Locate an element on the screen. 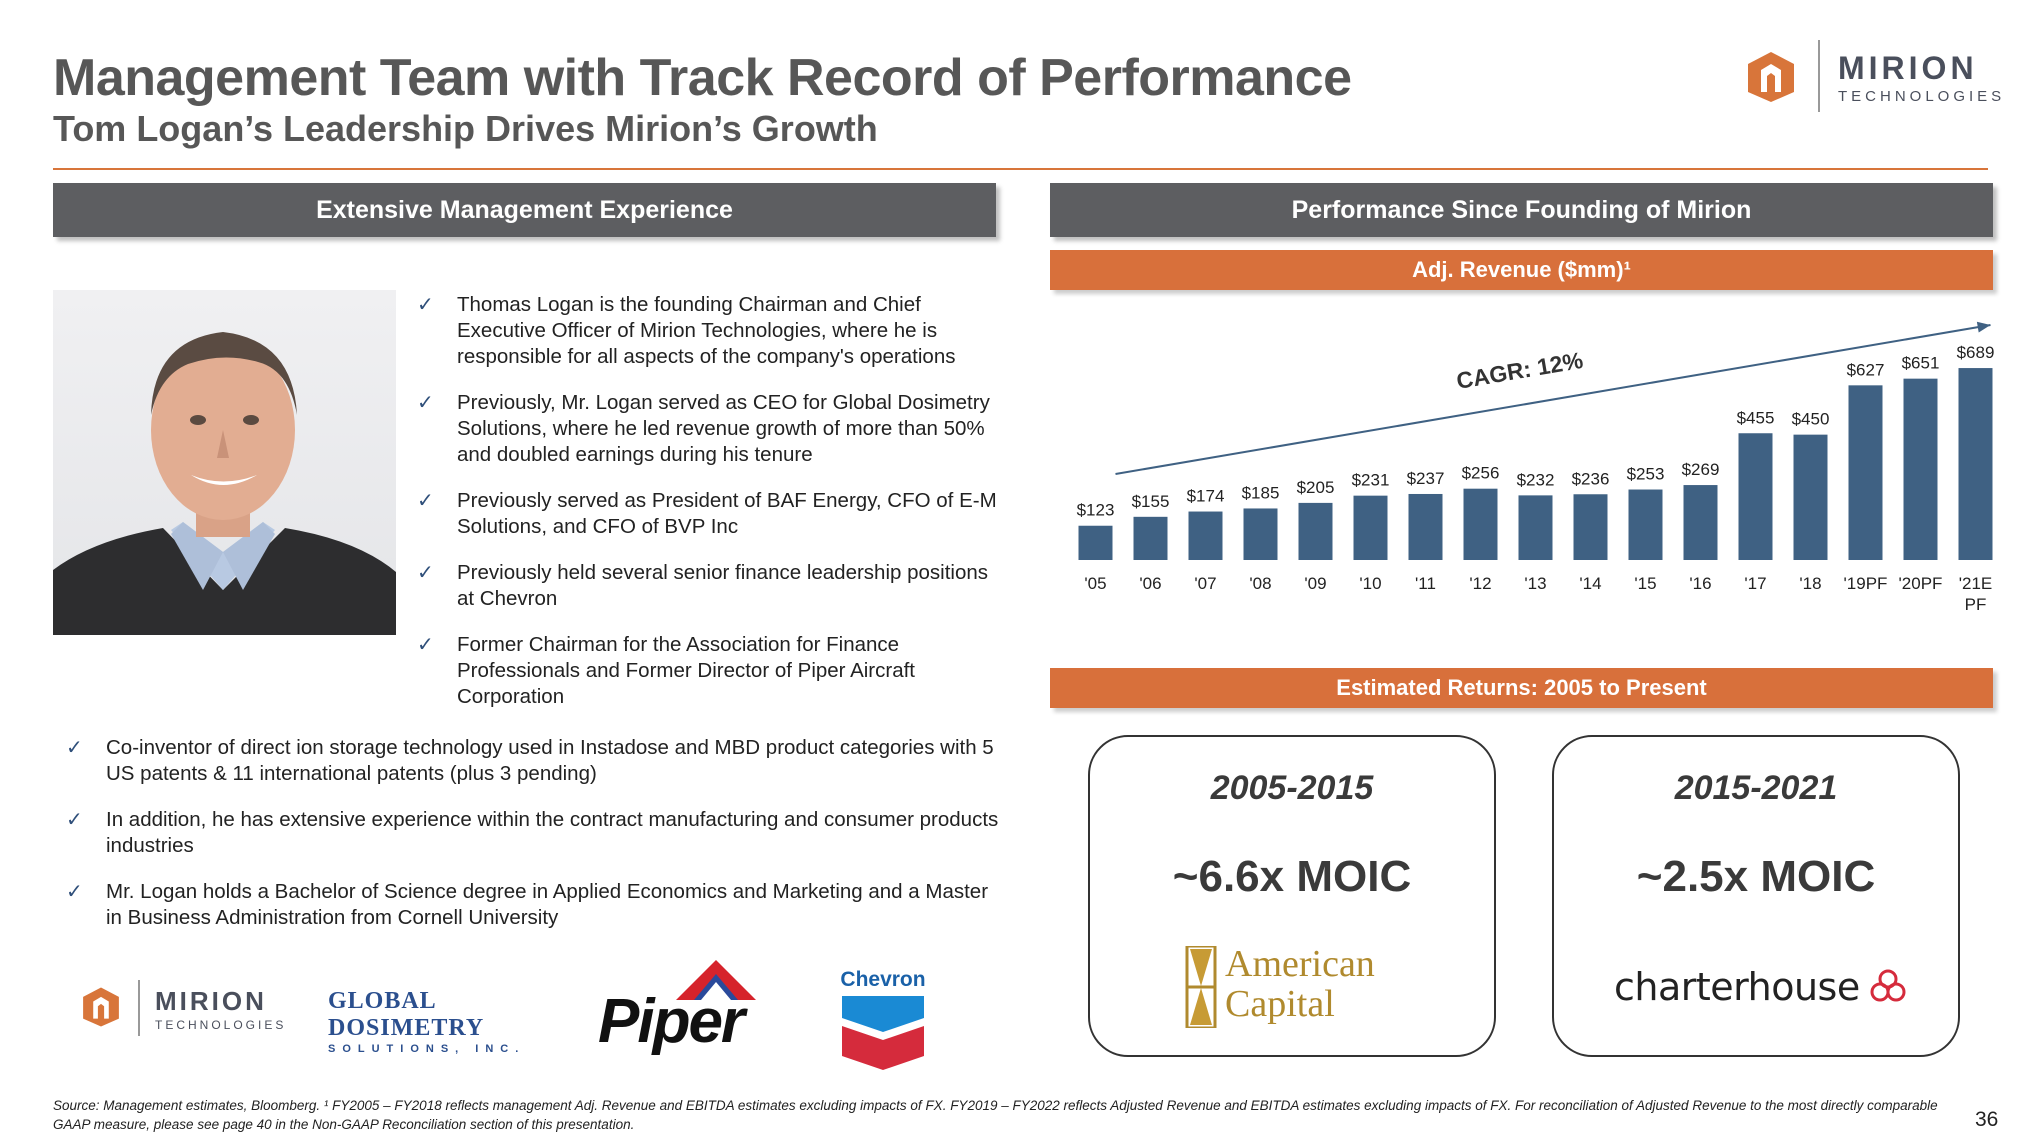 Image resolution: width=2042 pixels, height=1148 pixels. cagr-trend-line is located at coordinates (1553, 399).